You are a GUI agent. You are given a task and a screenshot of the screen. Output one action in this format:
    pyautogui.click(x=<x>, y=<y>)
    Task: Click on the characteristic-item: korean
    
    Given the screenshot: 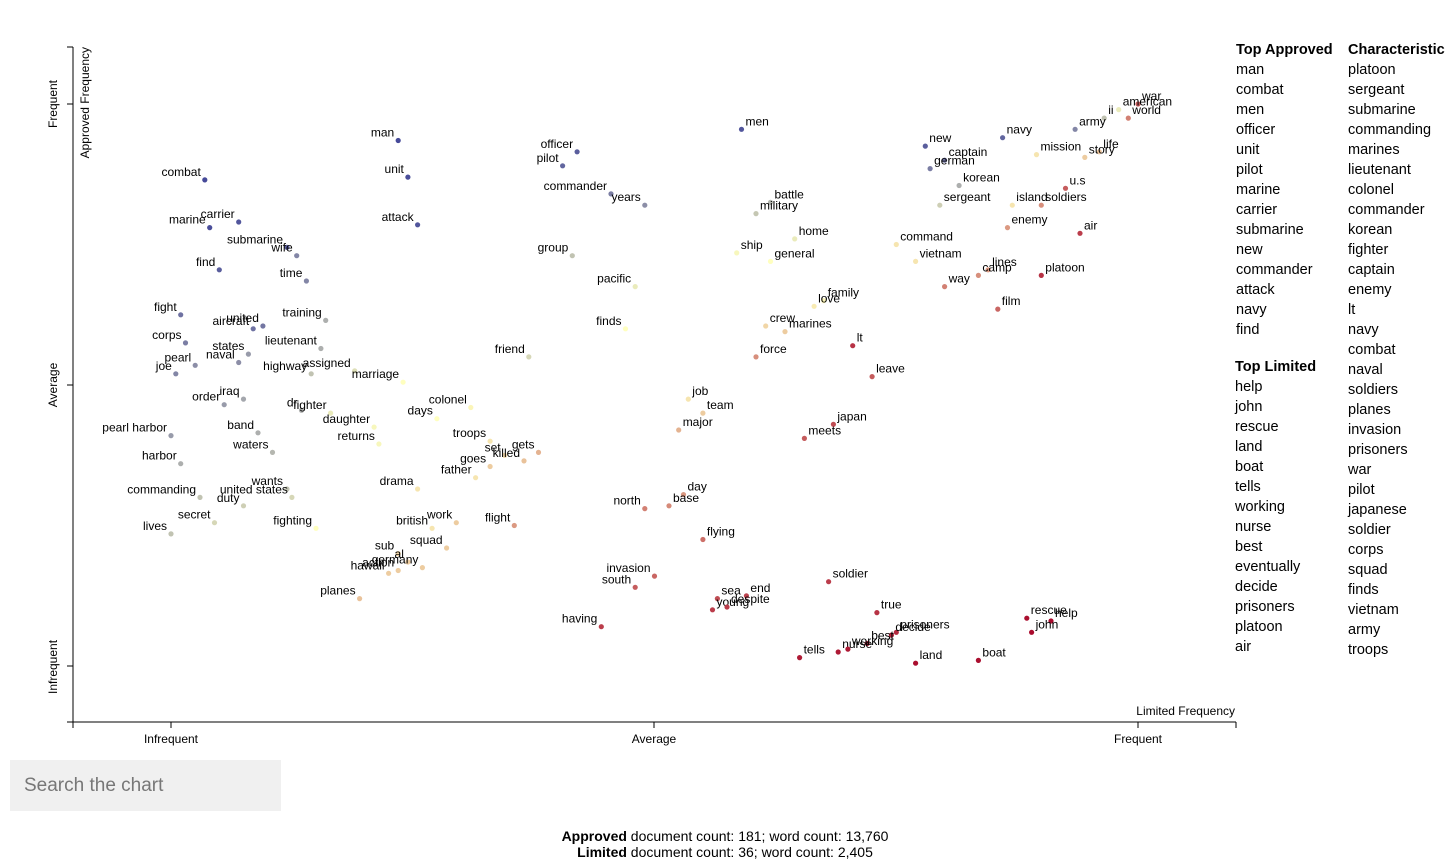 What is the action you would take?
    pyautogui.click(x=1370, y=230)
    